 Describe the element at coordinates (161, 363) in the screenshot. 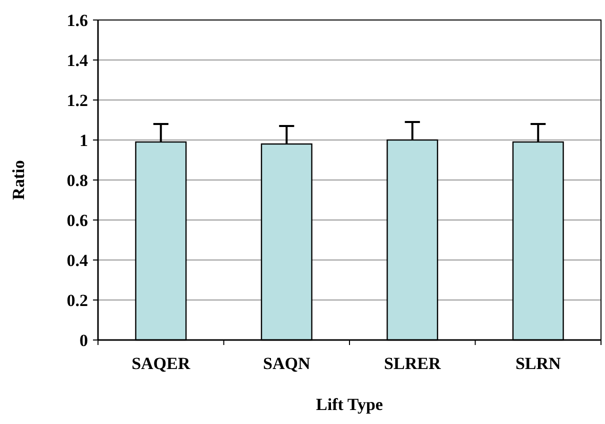

I see `x-tick-label: SAQER` at that location.